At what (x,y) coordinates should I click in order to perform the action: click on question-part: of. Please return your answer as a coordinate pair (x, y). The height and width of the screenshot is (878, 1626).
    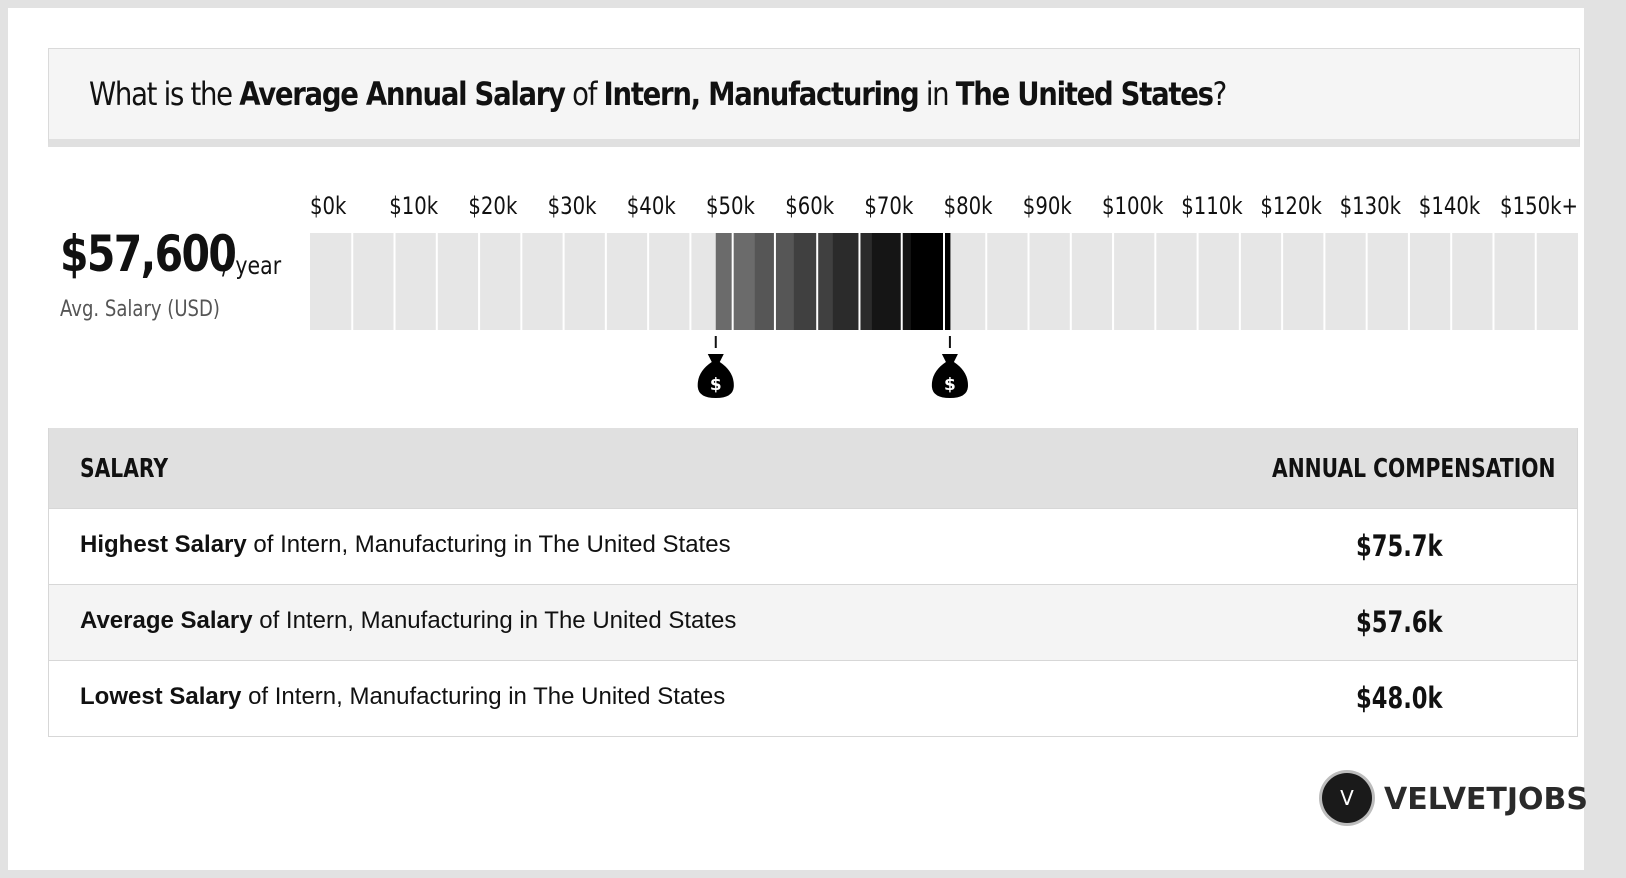
    Looking at the image, I should click on (584, 94).